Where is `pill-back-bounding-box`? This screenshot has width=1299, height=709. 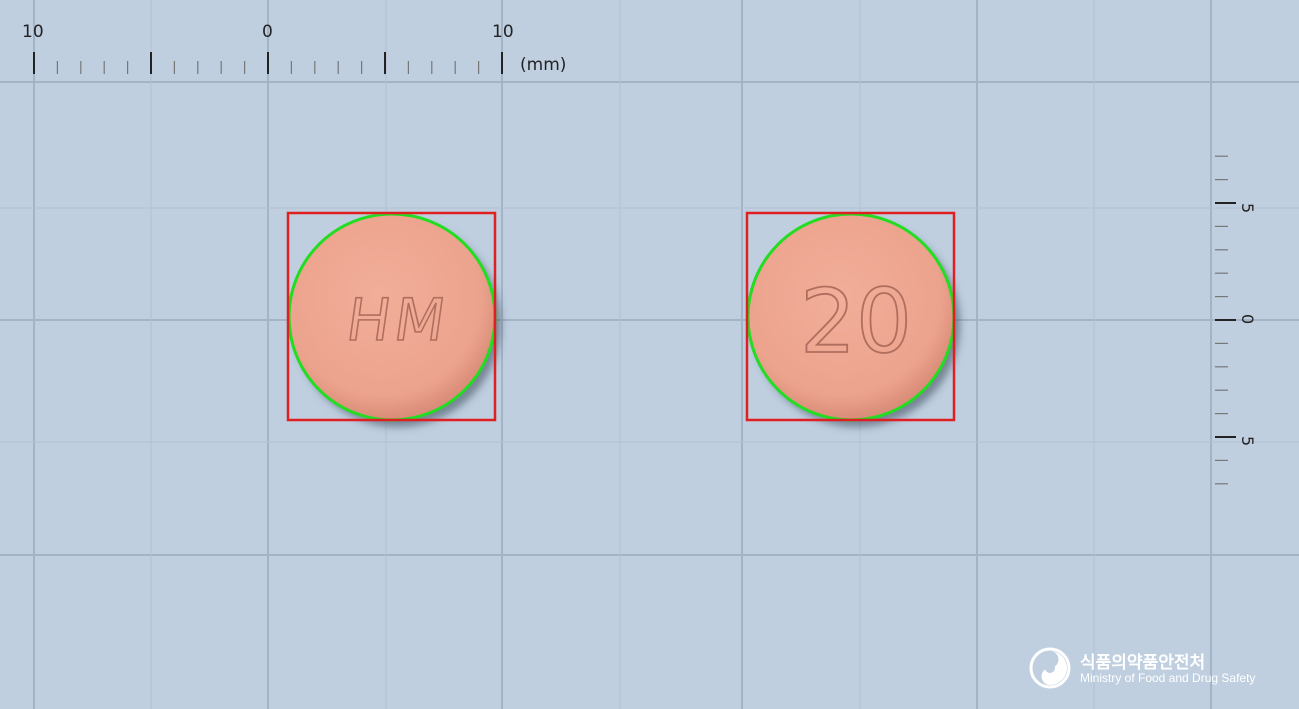 pill-back-bounding-box is located at coordinates (850, 316).